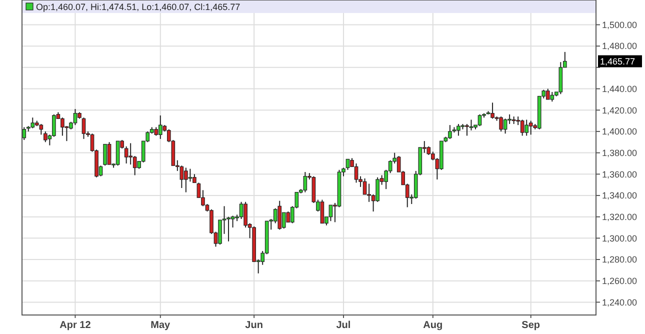 The height and width of the screenshot is (334, 645). What do you see at coordinates (620, 259) in the screenshot?
I see `y-tick-label: 1,280.00` at bounding box center [620, 259].